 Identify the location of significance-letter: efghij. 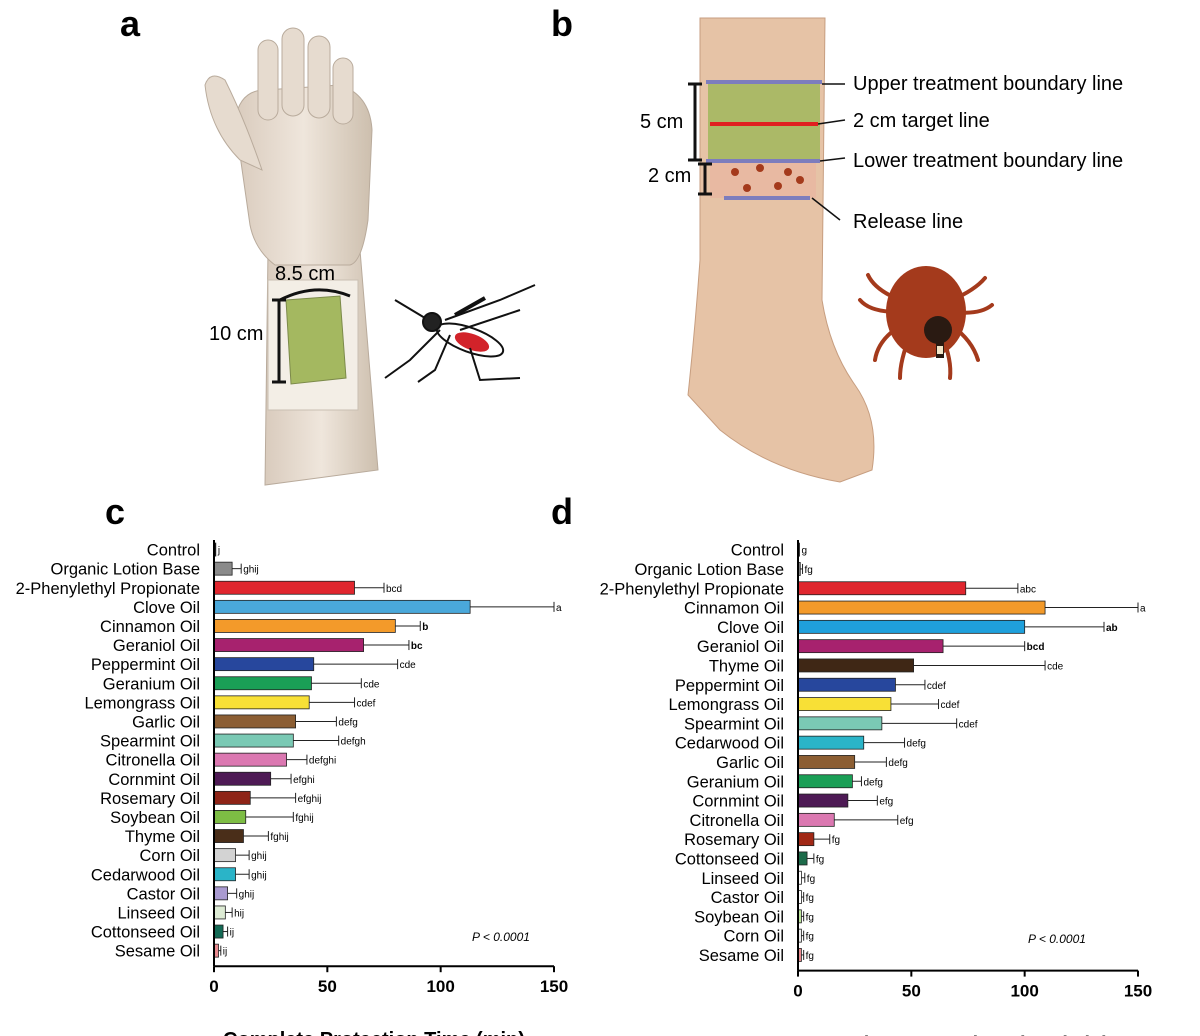
(310, 799).